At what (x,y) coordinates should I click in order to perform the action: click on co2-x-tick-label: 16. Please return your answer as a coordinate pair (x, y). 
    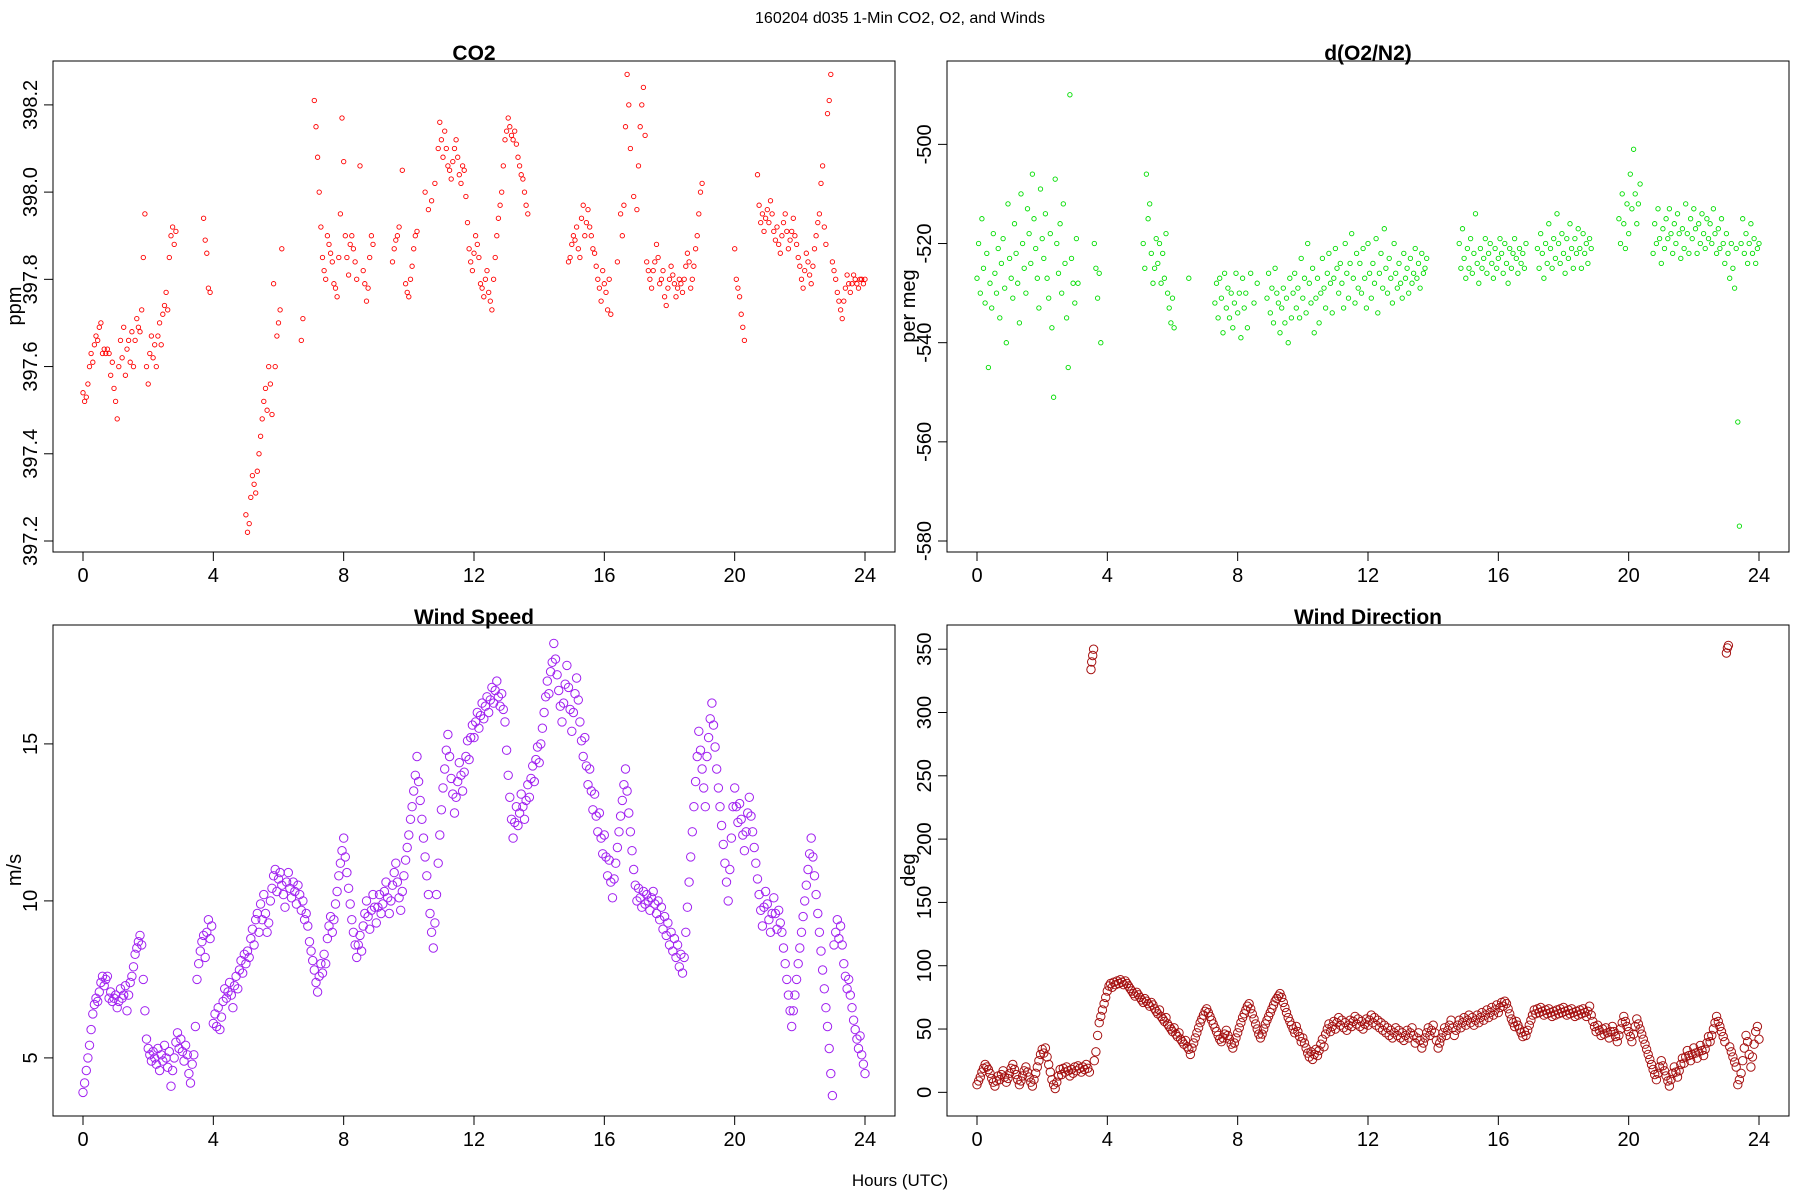
    Looking at the image, I should click on (604, 576).